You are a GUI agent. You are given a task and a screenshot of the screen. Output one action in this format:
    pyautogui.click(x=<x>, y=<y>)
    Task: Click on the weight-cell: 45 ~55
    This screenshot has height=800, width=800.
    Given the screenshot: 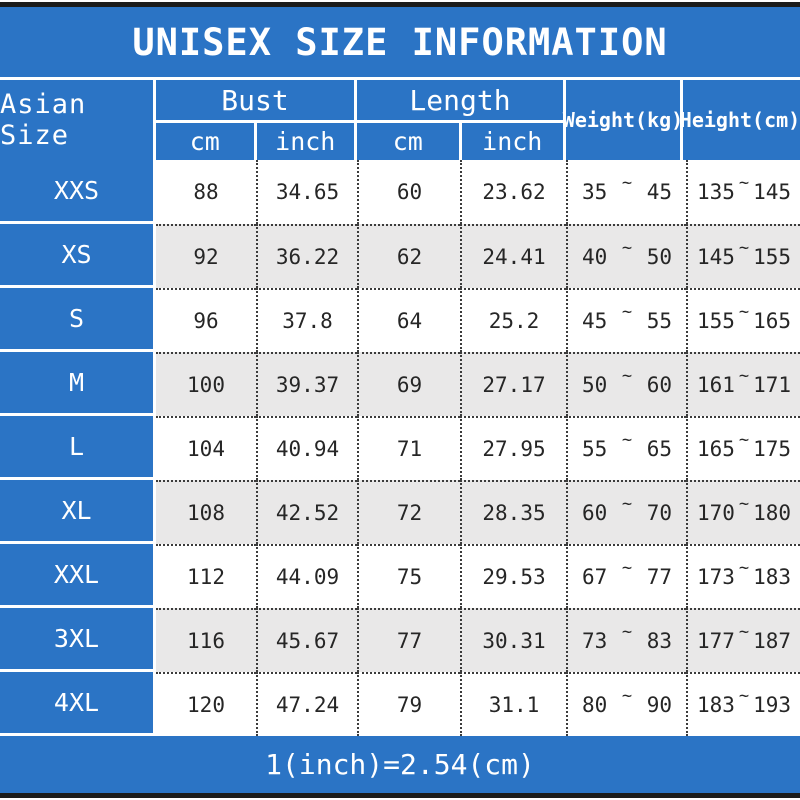 What is the action you would take?
    pyautogui.click(x=626, y=320)
    